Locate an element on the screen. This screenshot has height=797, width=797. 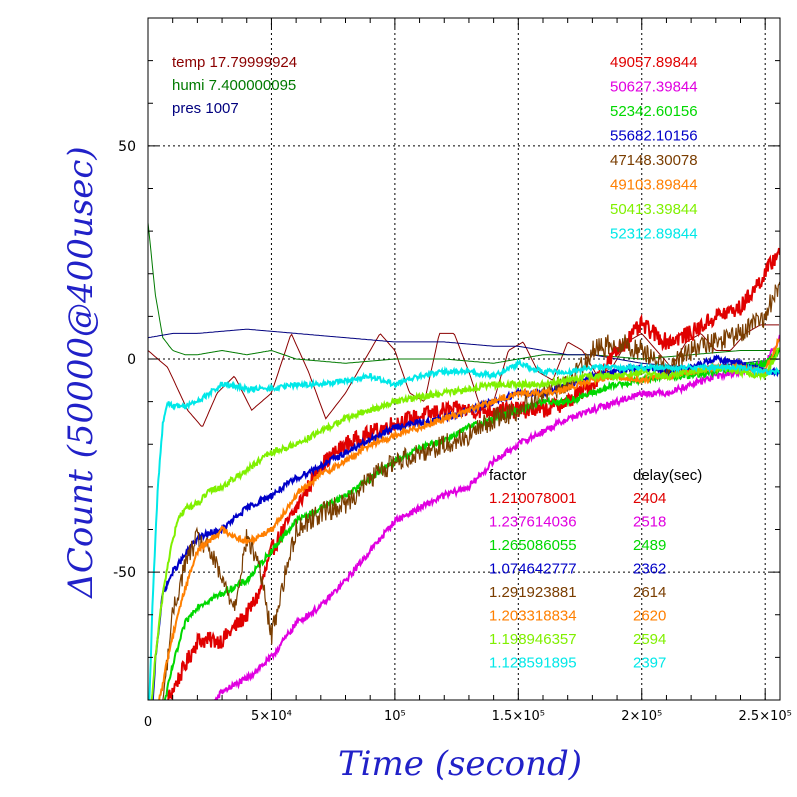
delay-value: 2614 is located at coordinates (649, 592).